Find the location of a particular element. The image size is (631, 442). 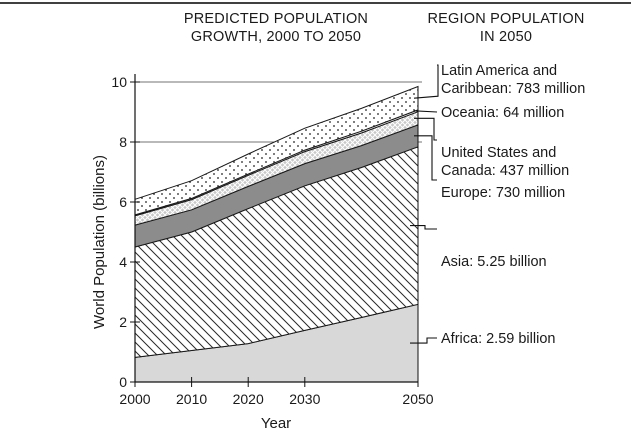

region-label-africa: Africa: 2.59 billion is located at coordinates (498, 339).